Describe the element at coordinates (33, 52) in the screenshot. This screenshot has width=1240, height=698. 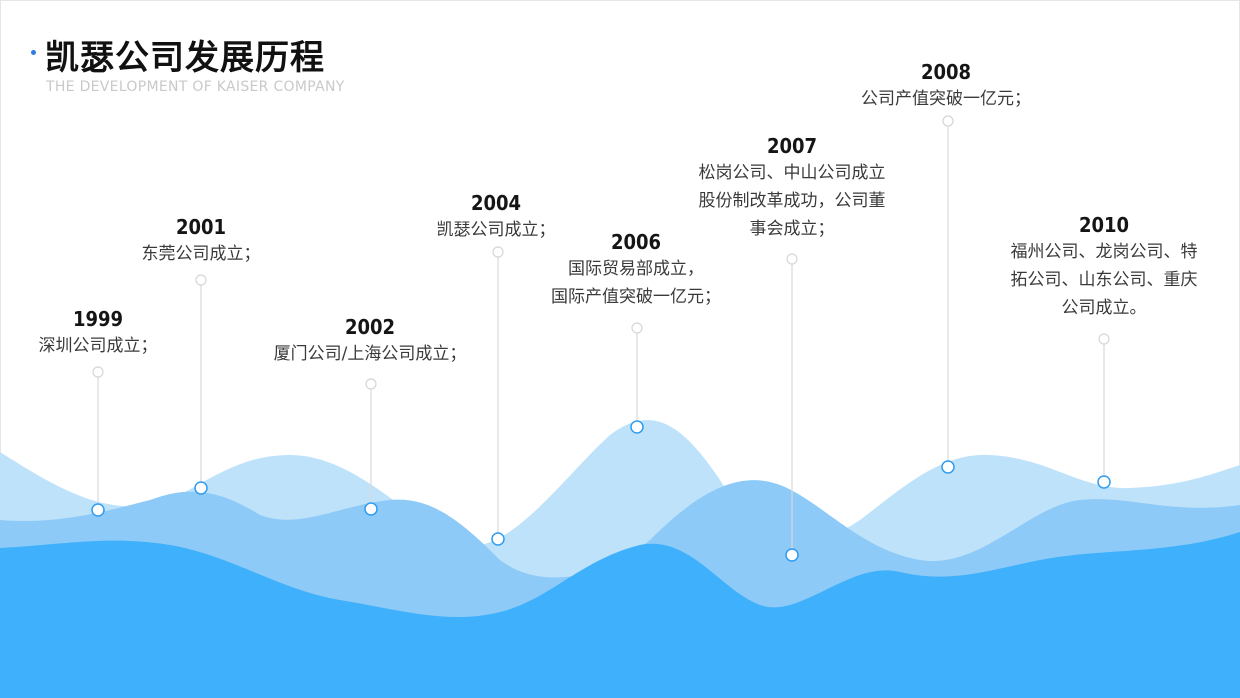
I see `title-bullet` at that location.